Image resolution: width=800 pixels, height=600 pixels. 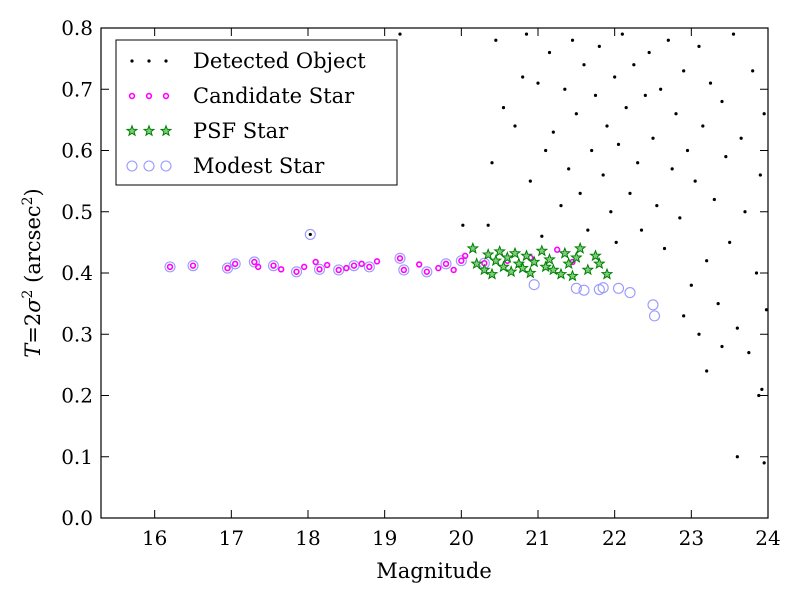 I want to click on legend-label: Modest Star, so click(x=259, y=166).